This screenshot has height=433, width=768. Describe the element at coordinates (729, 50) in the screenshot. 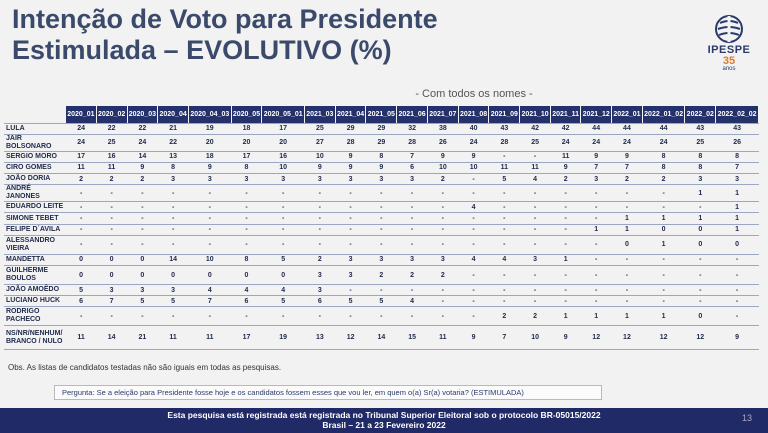

I see `logo-brand: IPESPE` at that location.